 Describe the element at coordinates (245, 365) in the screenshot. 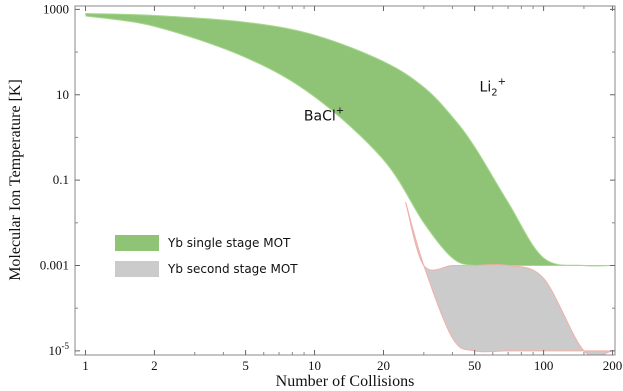

I see `x-tick-label: 5` at that location.